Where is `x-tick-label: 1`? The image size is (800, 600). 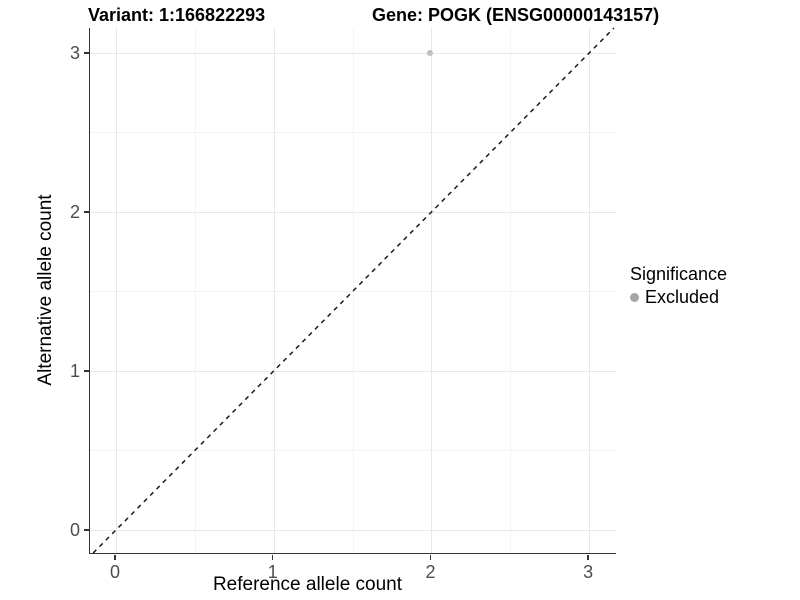
x-tick-label: 1 is located at coordinates (272, 572).